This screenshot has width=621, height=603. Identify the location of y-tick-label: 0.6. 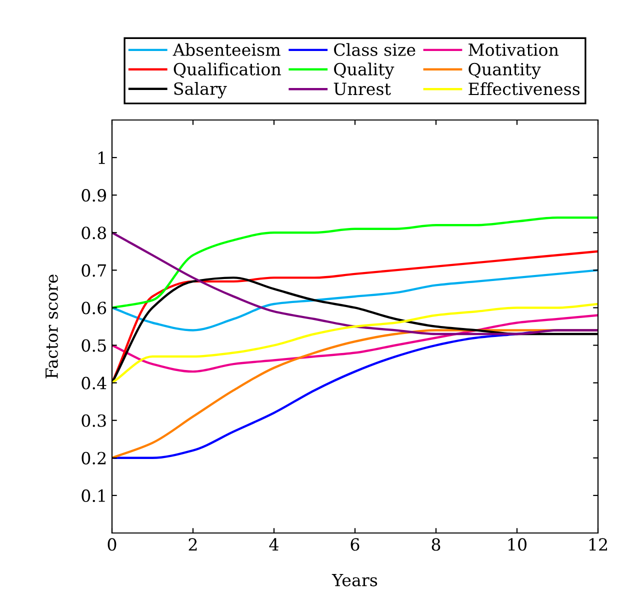
(94, 308).